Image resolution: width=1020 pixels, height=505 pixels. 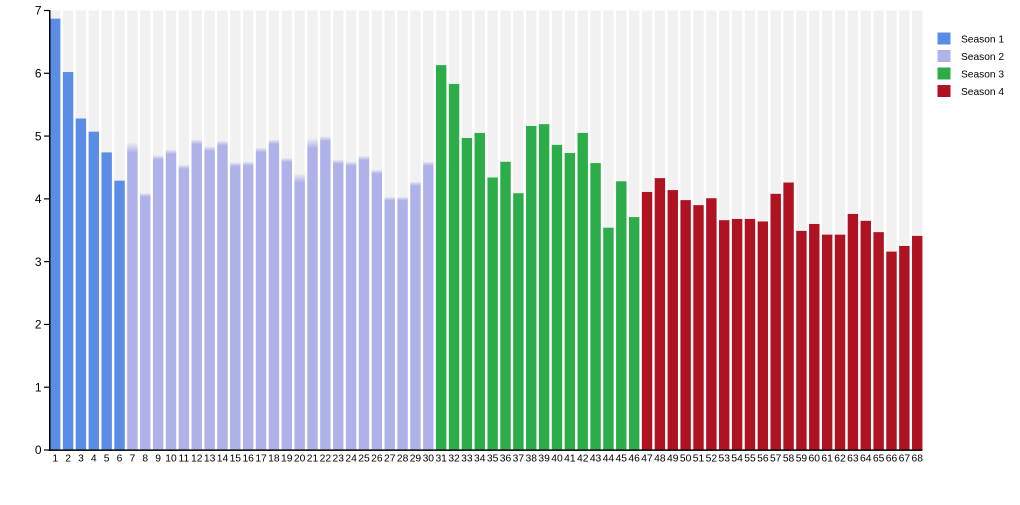 I want to click on svg-text: 40, so click(x=557, y=459).